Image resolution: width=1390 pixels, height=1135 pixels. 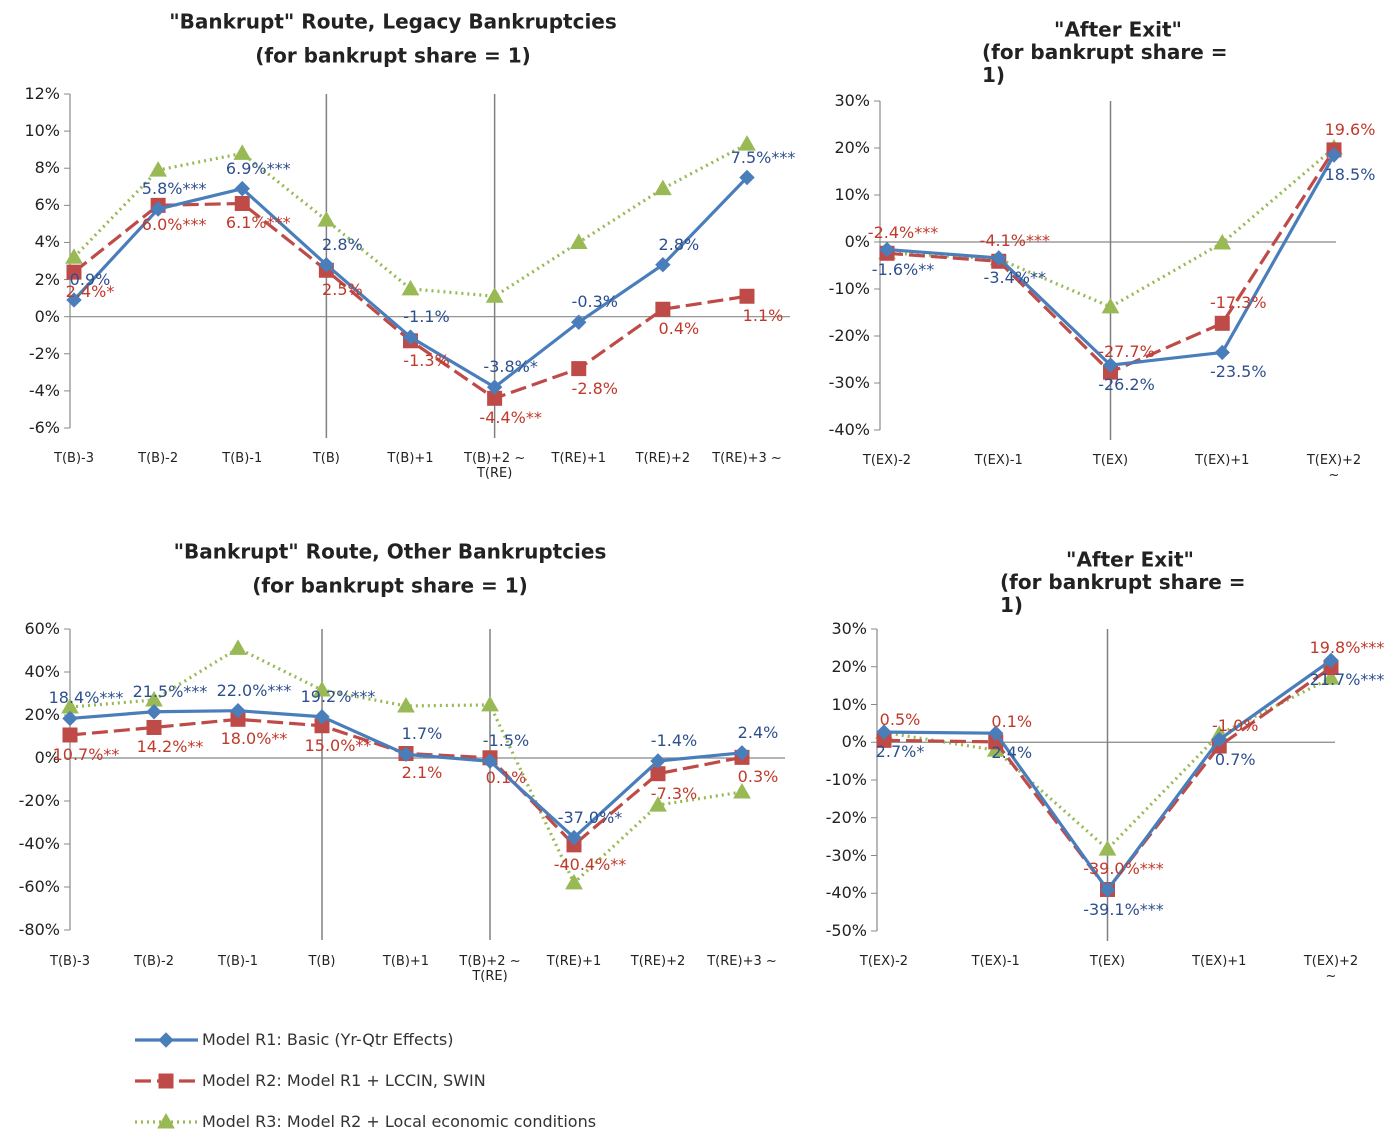 I want to click on data-label: -1.1%, so click(x=426, y=316).